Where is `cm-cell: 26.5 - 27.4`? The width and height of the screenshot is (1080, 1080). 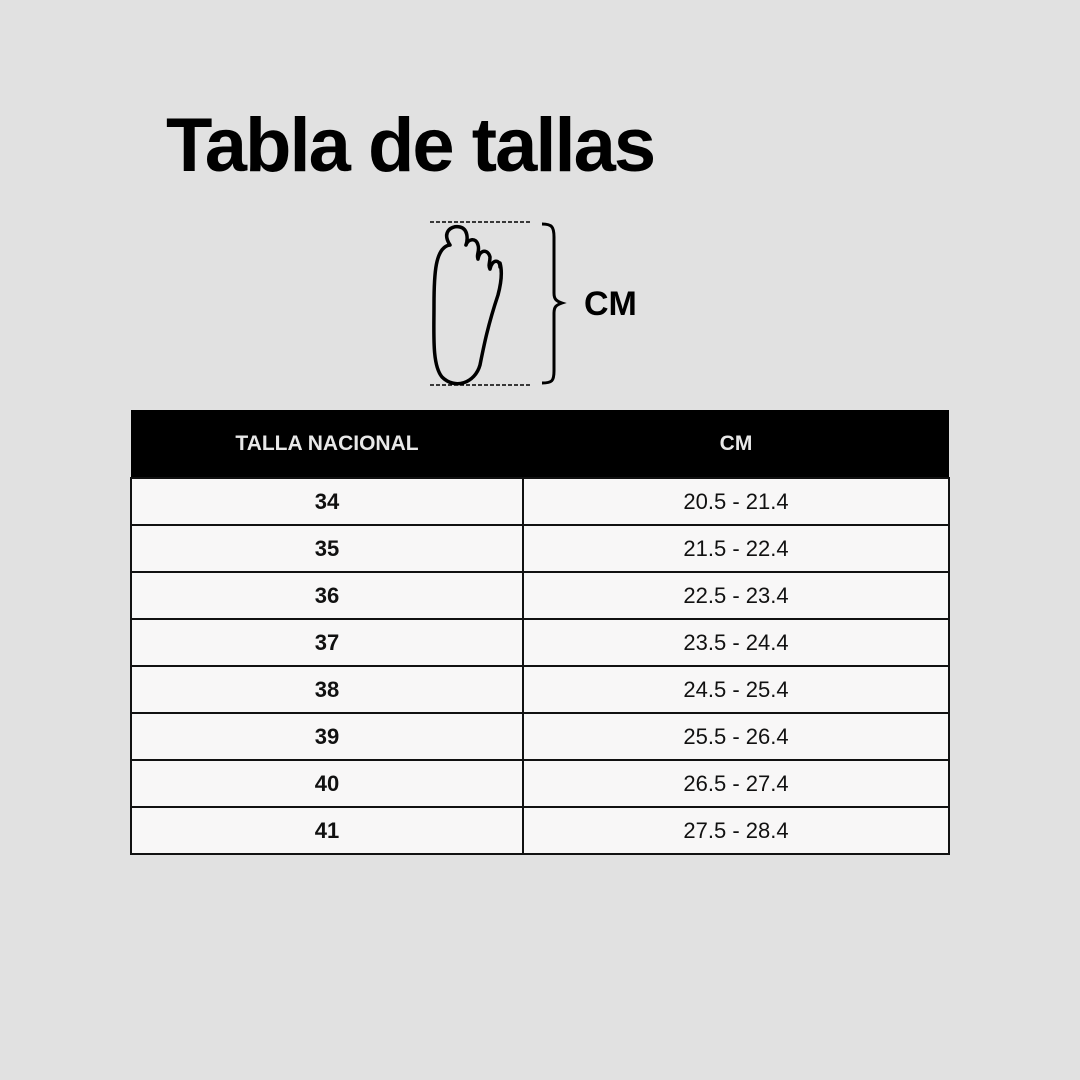 cm-cell: 26.5 - 27.4 is located at coordinates (736, 783).